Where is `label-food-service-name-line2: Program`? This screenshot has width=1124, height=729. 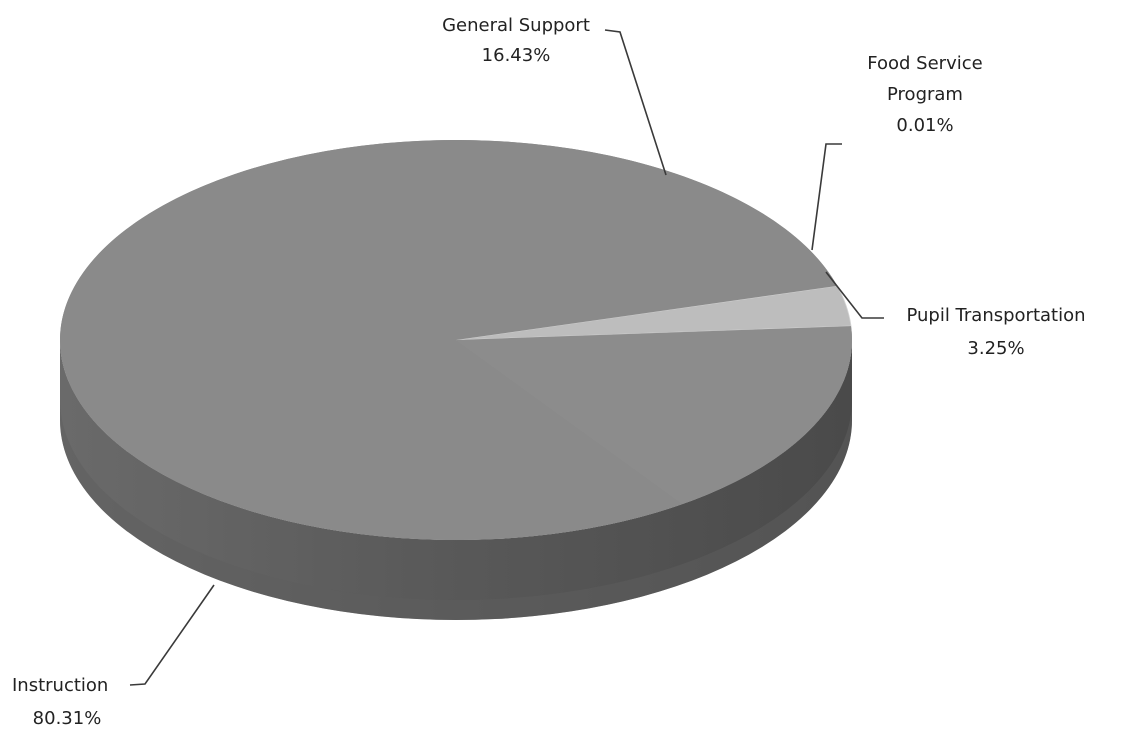
label-food-service-name-line2: Program is located at coordinates (925, 94).